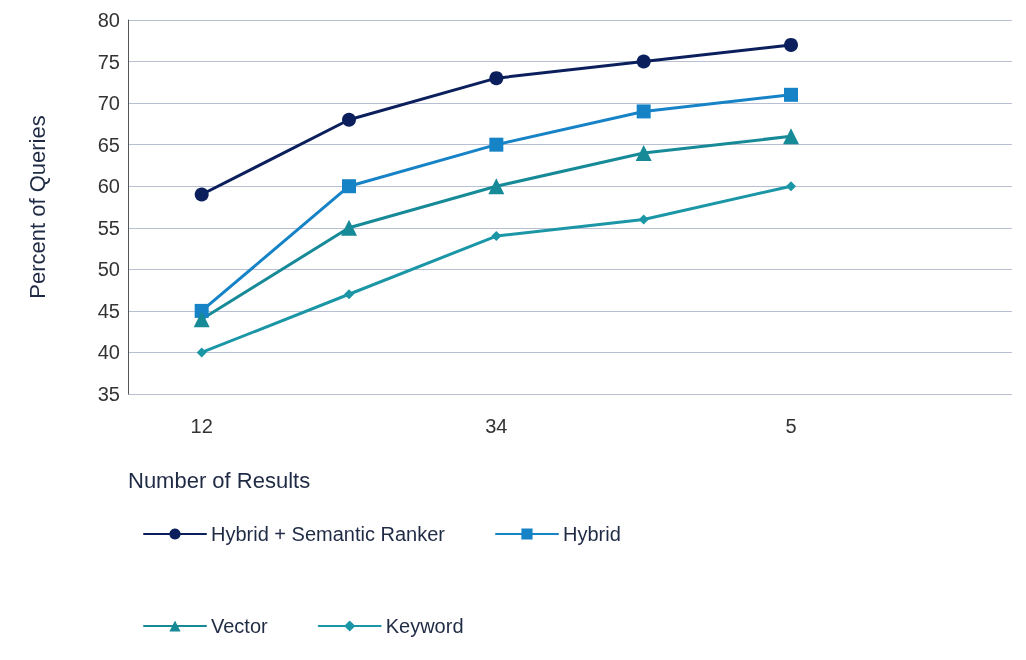 The image size is (1026, 660). Describe the element at coordinates (108, 186) in the screenshot. I see `y-tick-label: 60` at that location.